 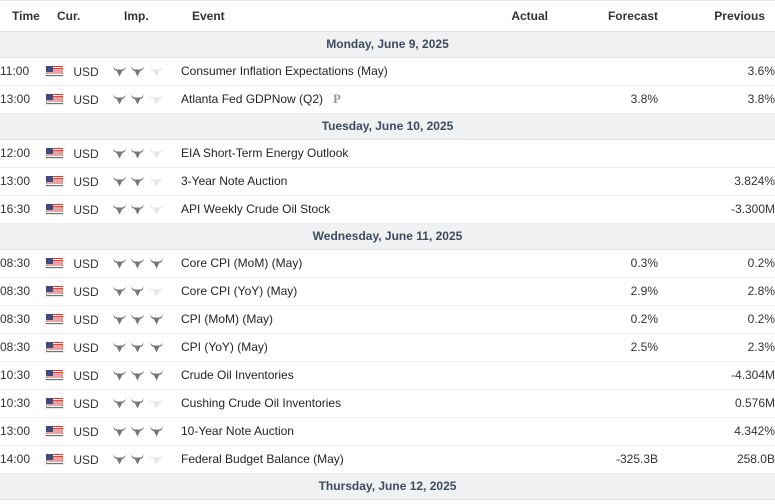 What do you see at coordinates (337, 98) in the screenshot?
I see `preliminary-icon: P` at bounding box center [337, 98].